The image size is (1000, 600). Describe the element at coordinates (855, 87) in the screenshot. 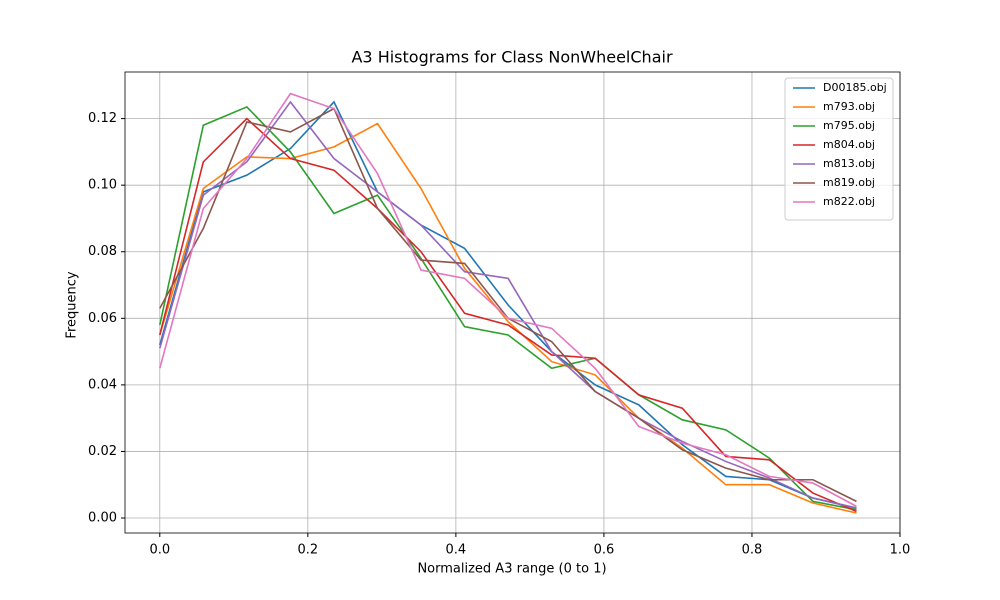

I see `legend-label: D00185.obj` at that location.